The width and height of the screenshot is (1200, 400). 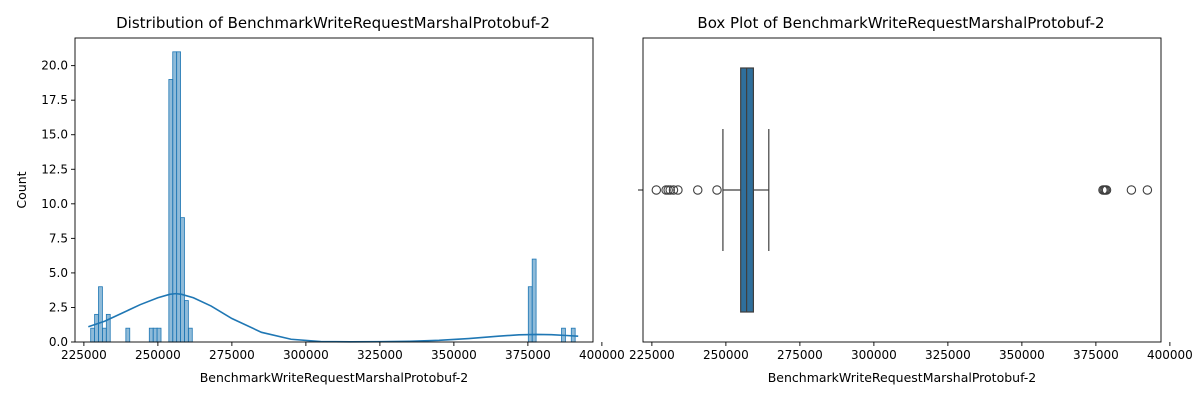 I want to click on y-tick-label: 10.0, so click(x=54, y=204).